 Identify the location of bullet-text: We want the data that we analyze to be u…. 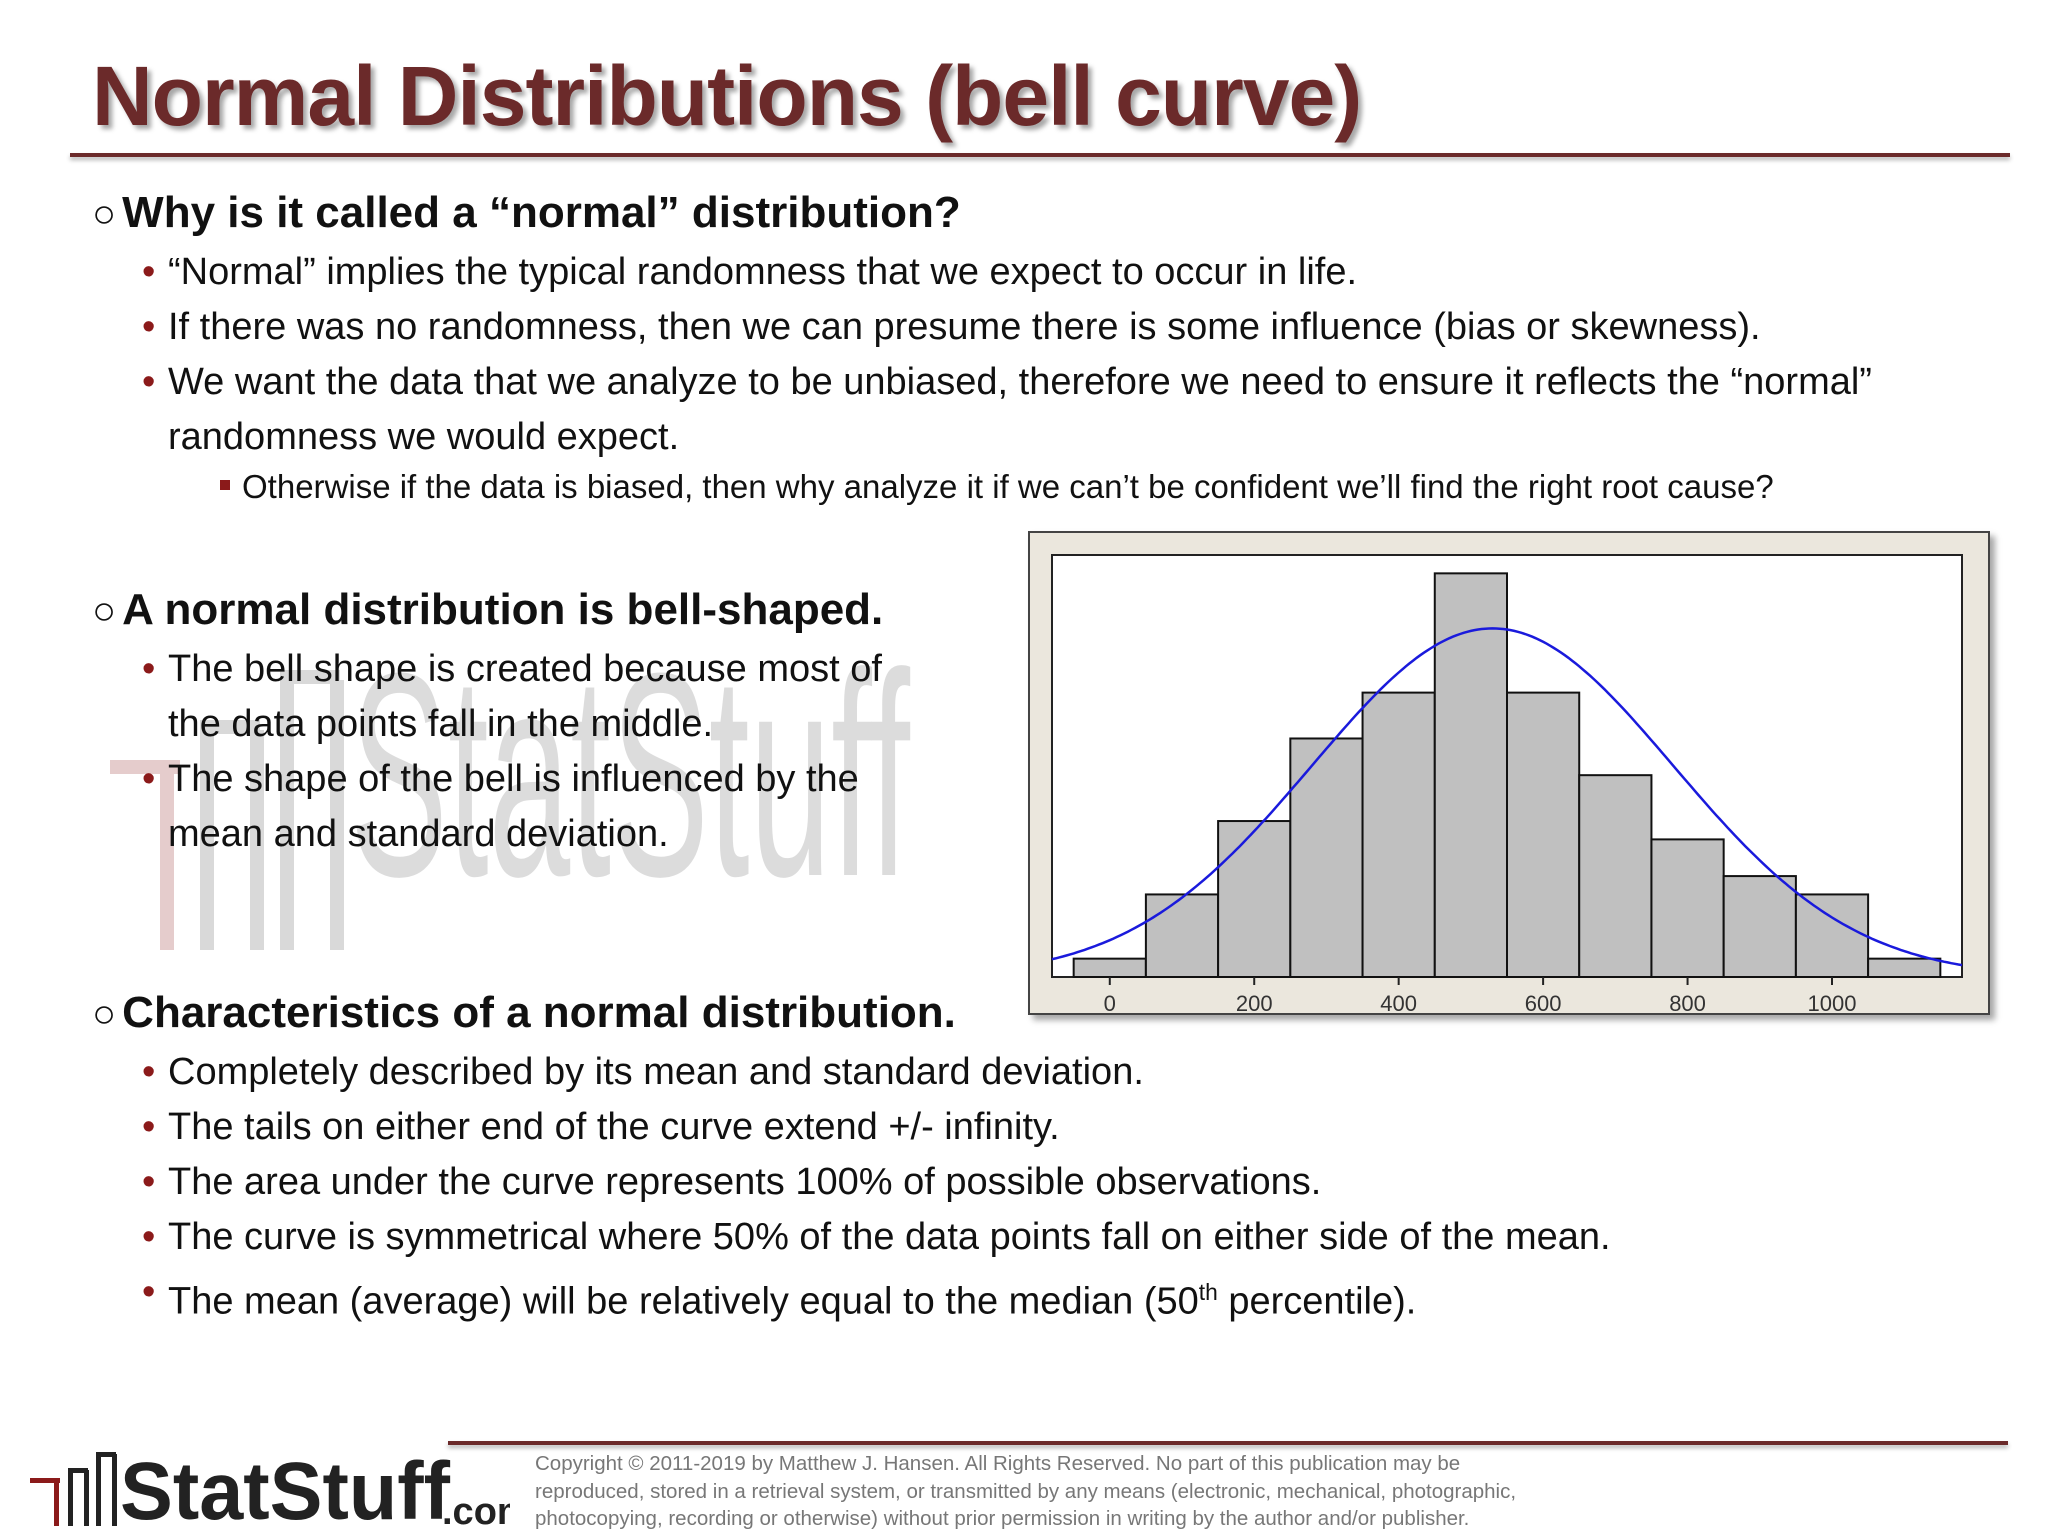
(1020, 409).